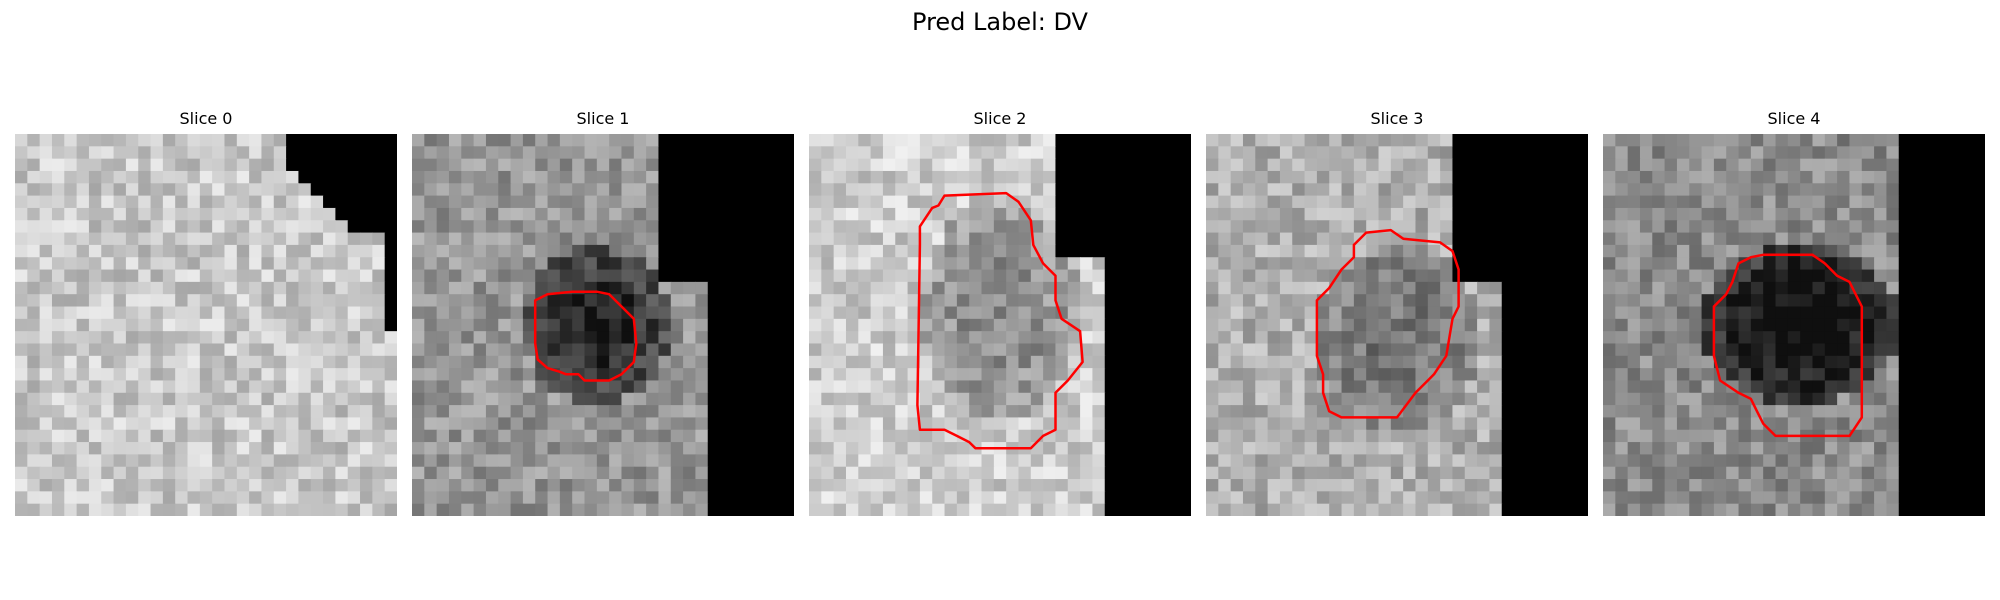 This screenshot has height=600, width=2000. I want to click on slice-panel-0: Slice 0, so click(206, 312).